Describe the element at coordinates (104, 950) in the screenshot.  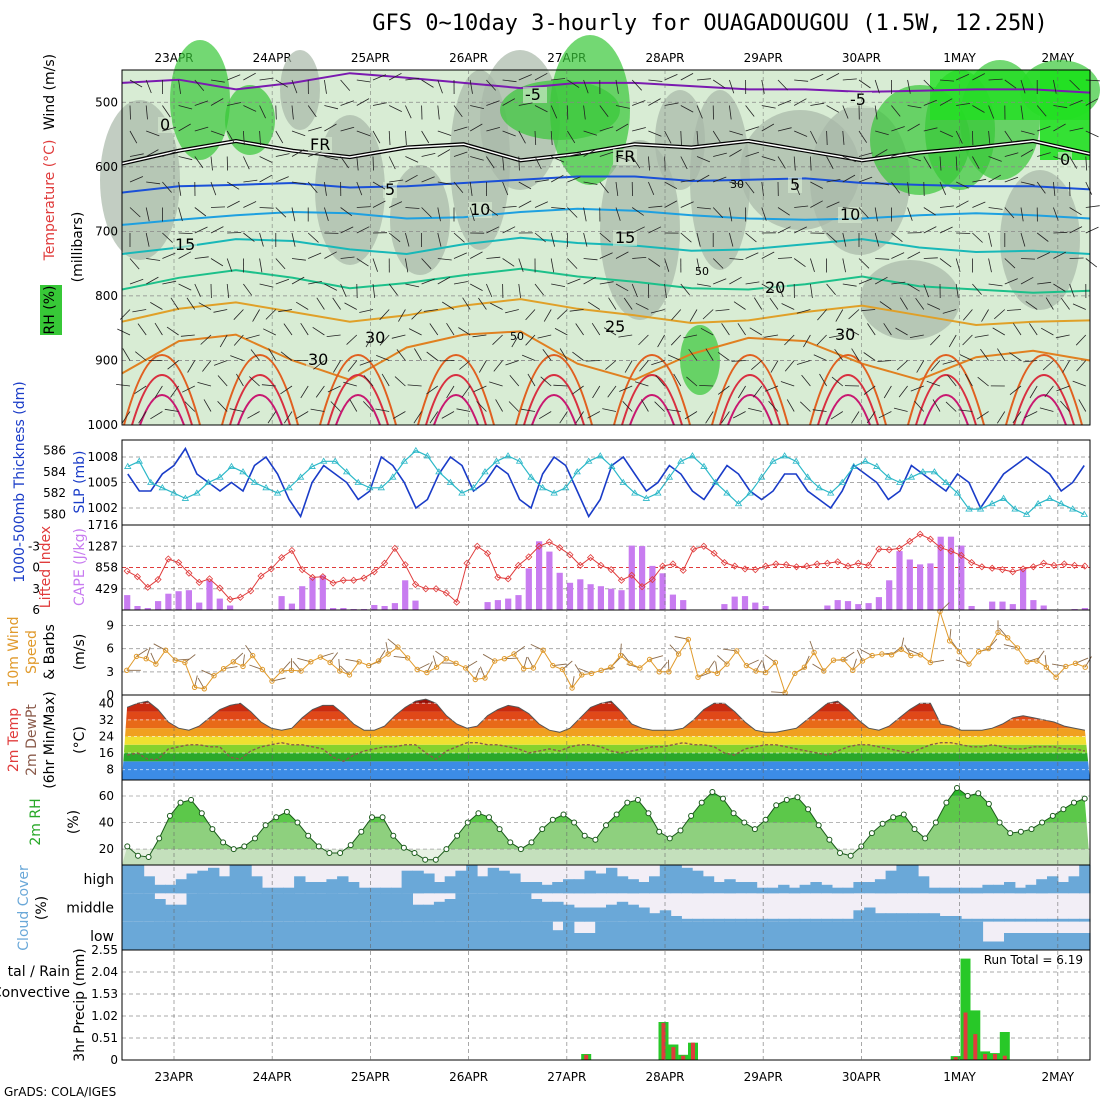
I see `precip-tick-label: 2.55` at that location.